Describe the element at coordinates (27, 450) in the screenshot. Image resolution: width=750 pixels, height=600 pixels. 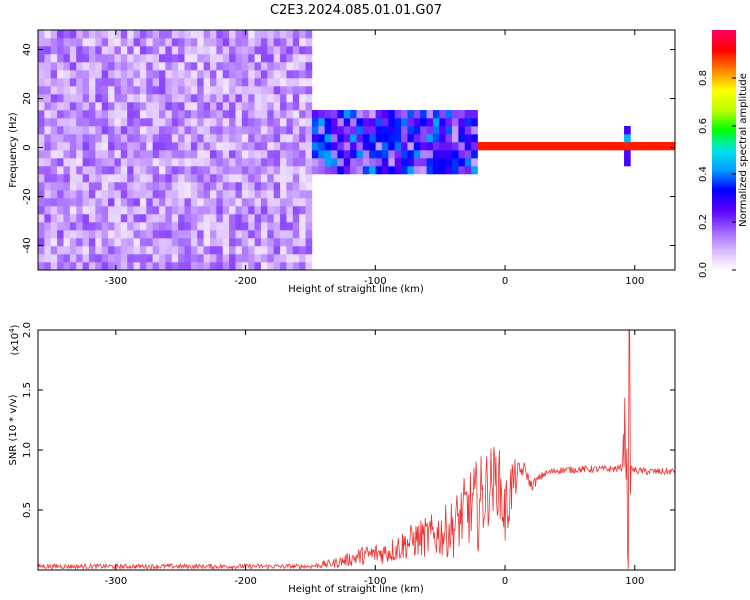
I see `y-tick-label: 1.0` at that location.